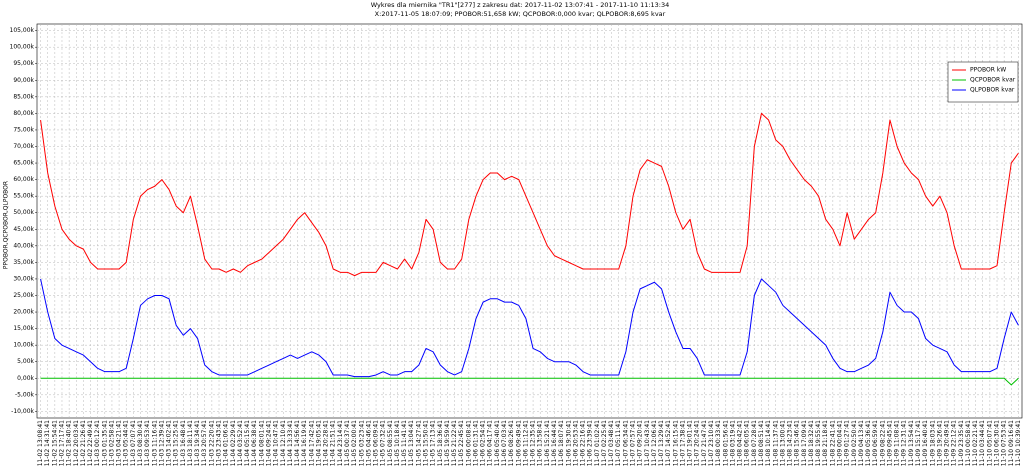  Describe the element at coordinates (211, 443) in the screenshot. I see `x-tick-label: 11-03 22:20:41` at that location.